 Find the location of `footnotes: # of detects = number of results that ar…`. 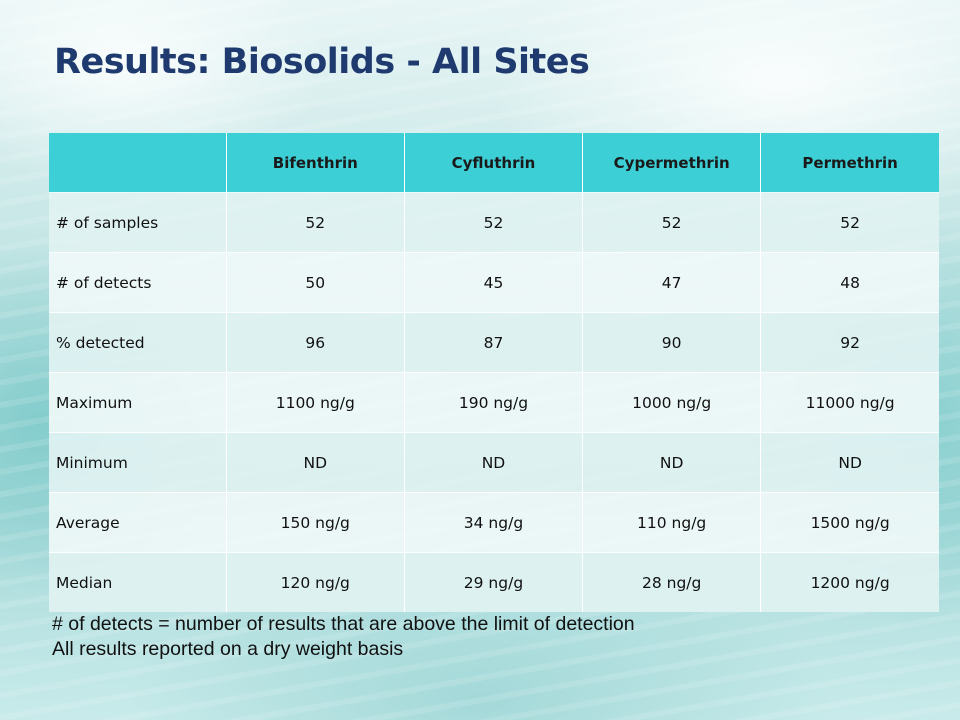

footnotes: # of detects = number of results that ar… is located at coordinates (343, 637).